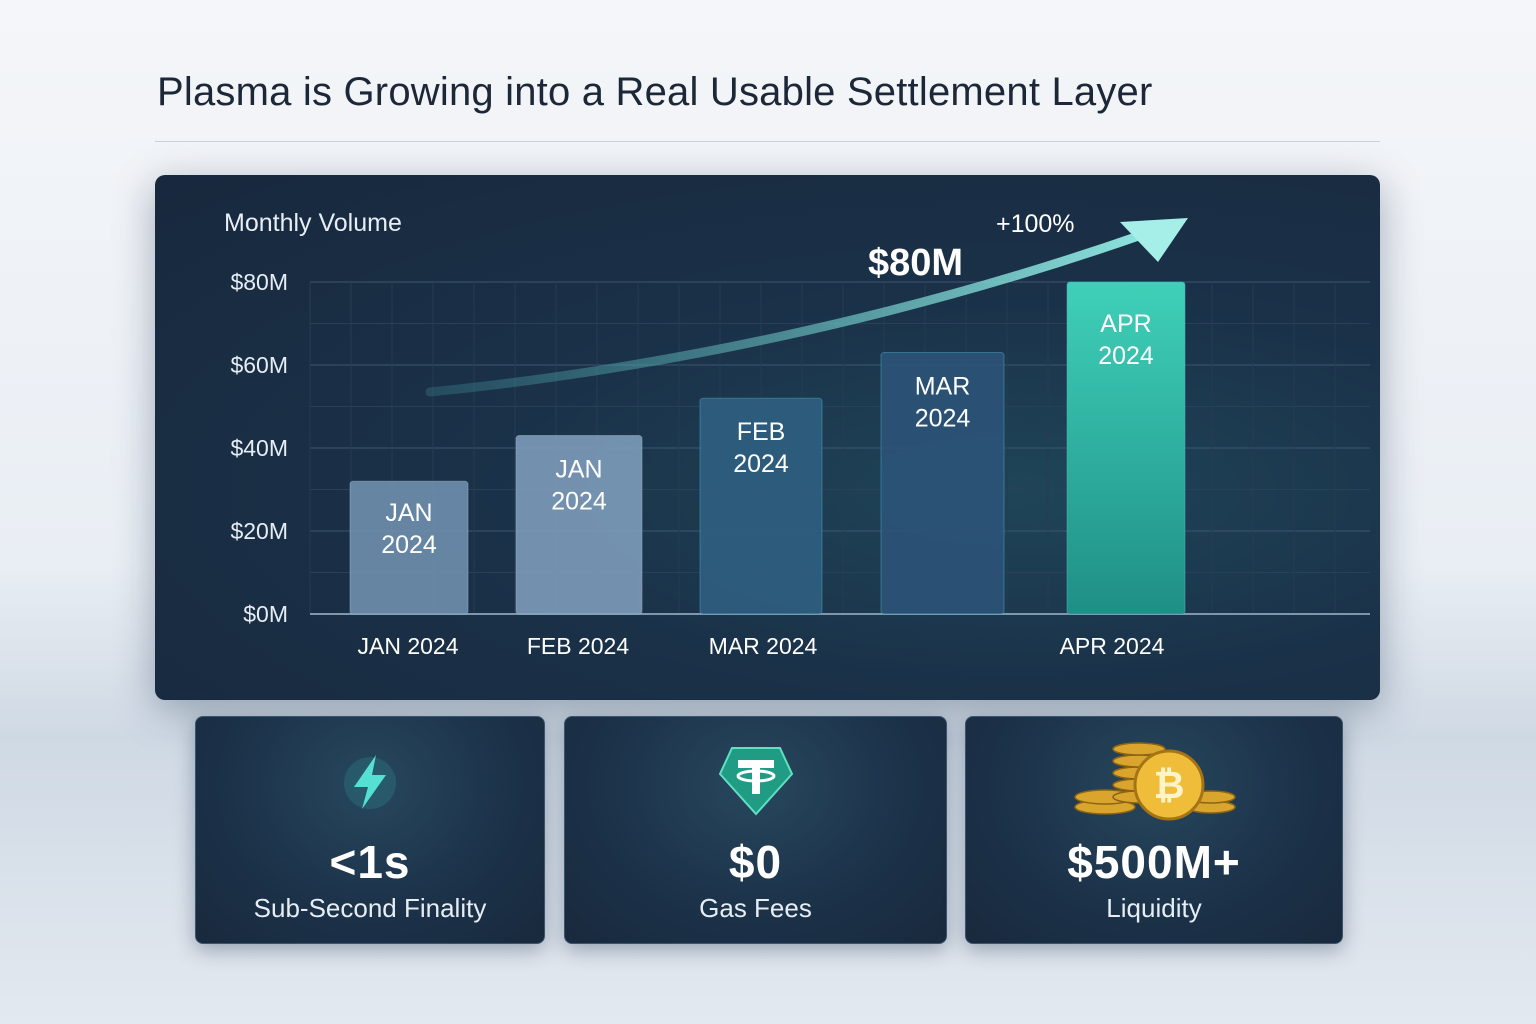  I want to click on bitcoin-coins-icon: ₿, so click(1154, 780).